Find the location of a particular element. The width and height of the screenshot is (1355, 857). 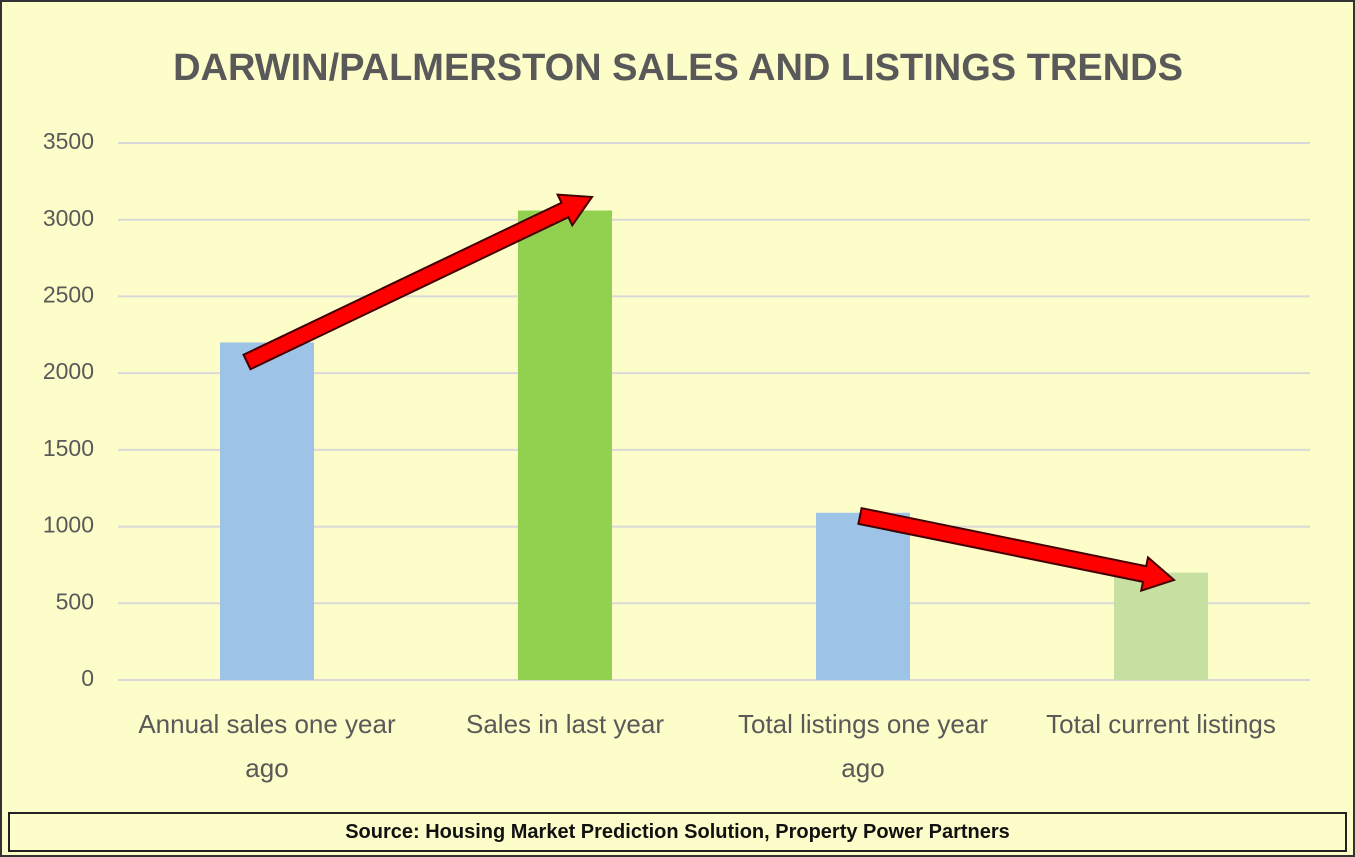

y-tick-label: 1500 is located at coordinates (68, 448).